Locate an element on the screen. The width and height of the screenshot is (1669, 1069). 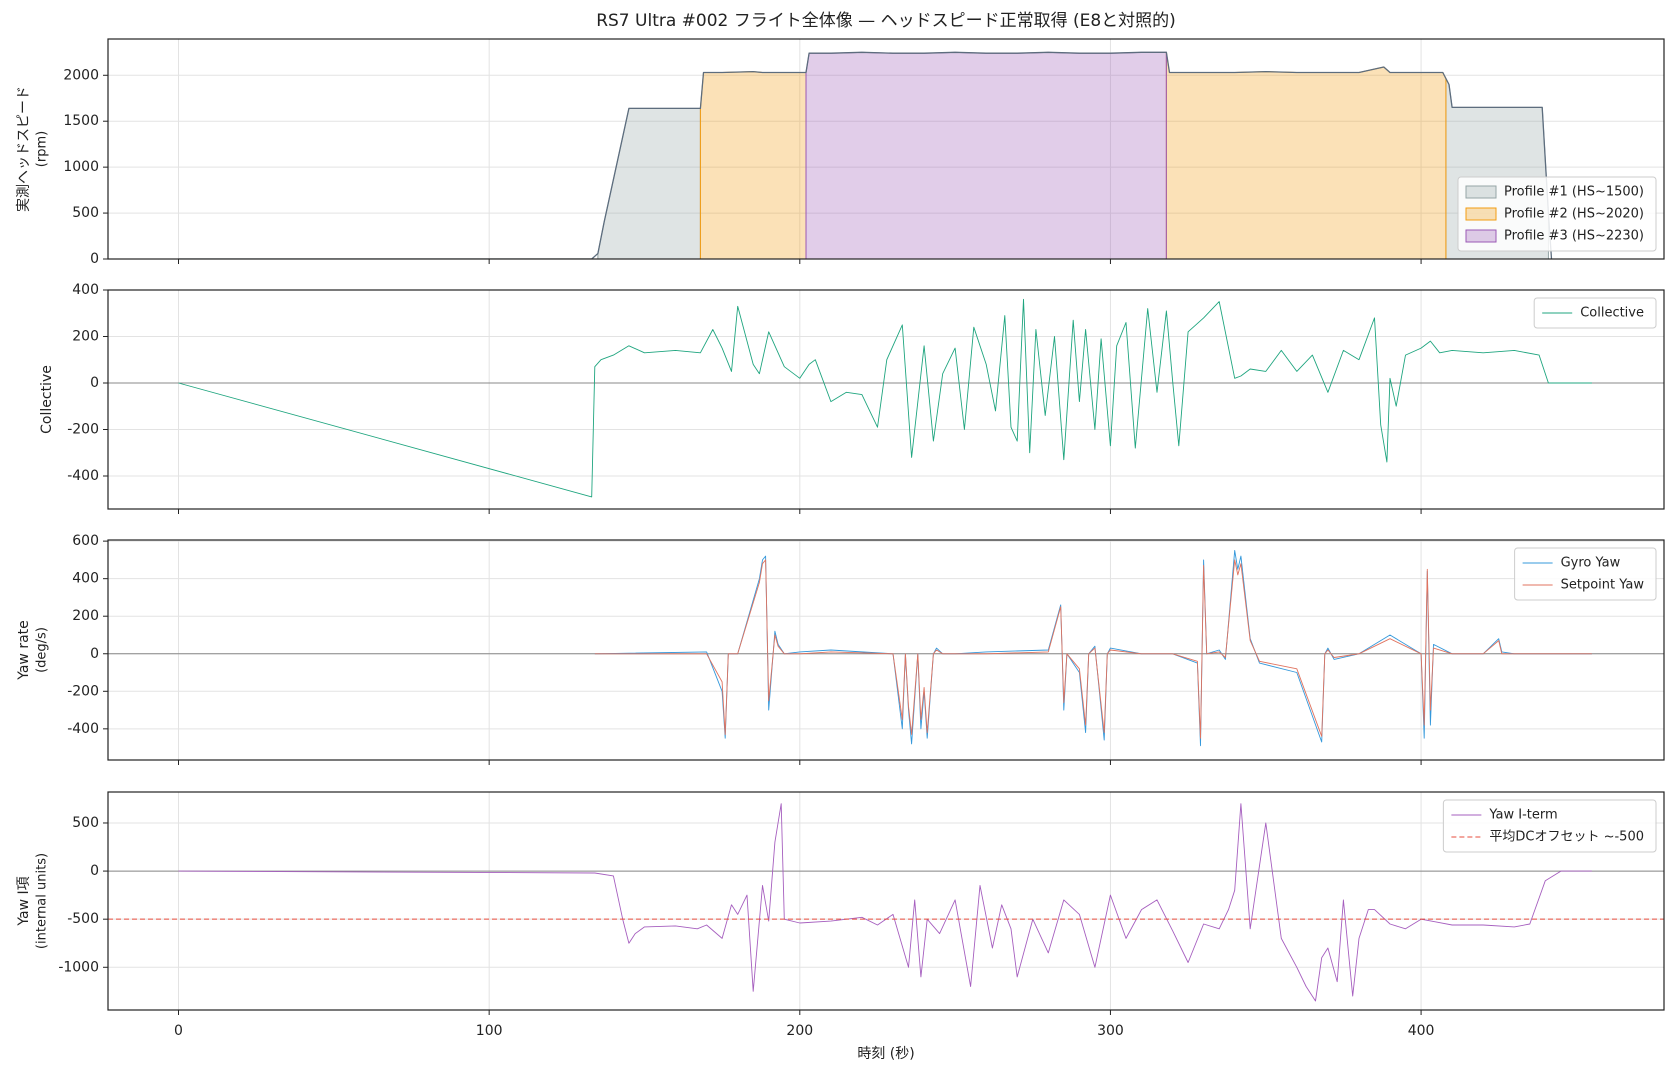
y-axis-label: Collective is located at coordinates (47, 399).